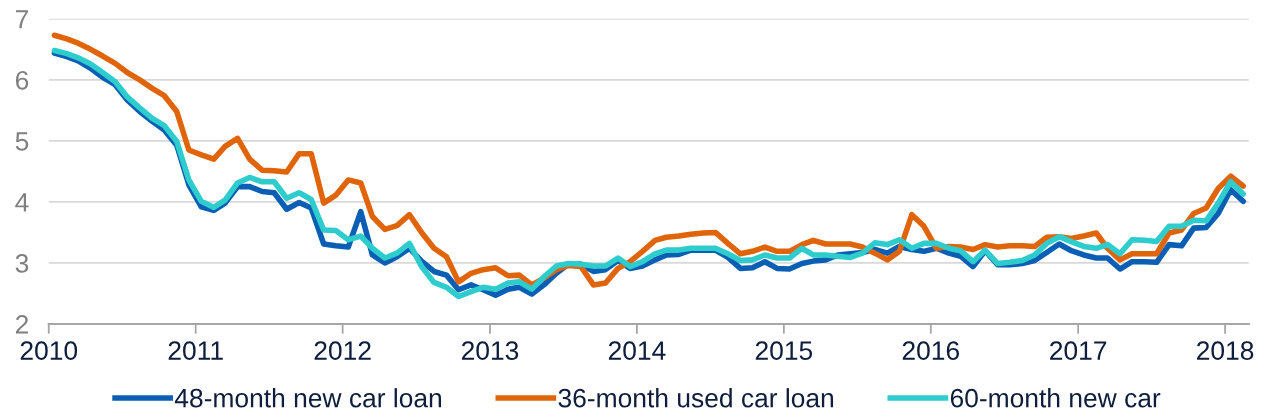  What do you see at coordinates (1225, 350) in the screenshot?
I see `x-tick-label: 2018` at bounding box center [1225, 350].